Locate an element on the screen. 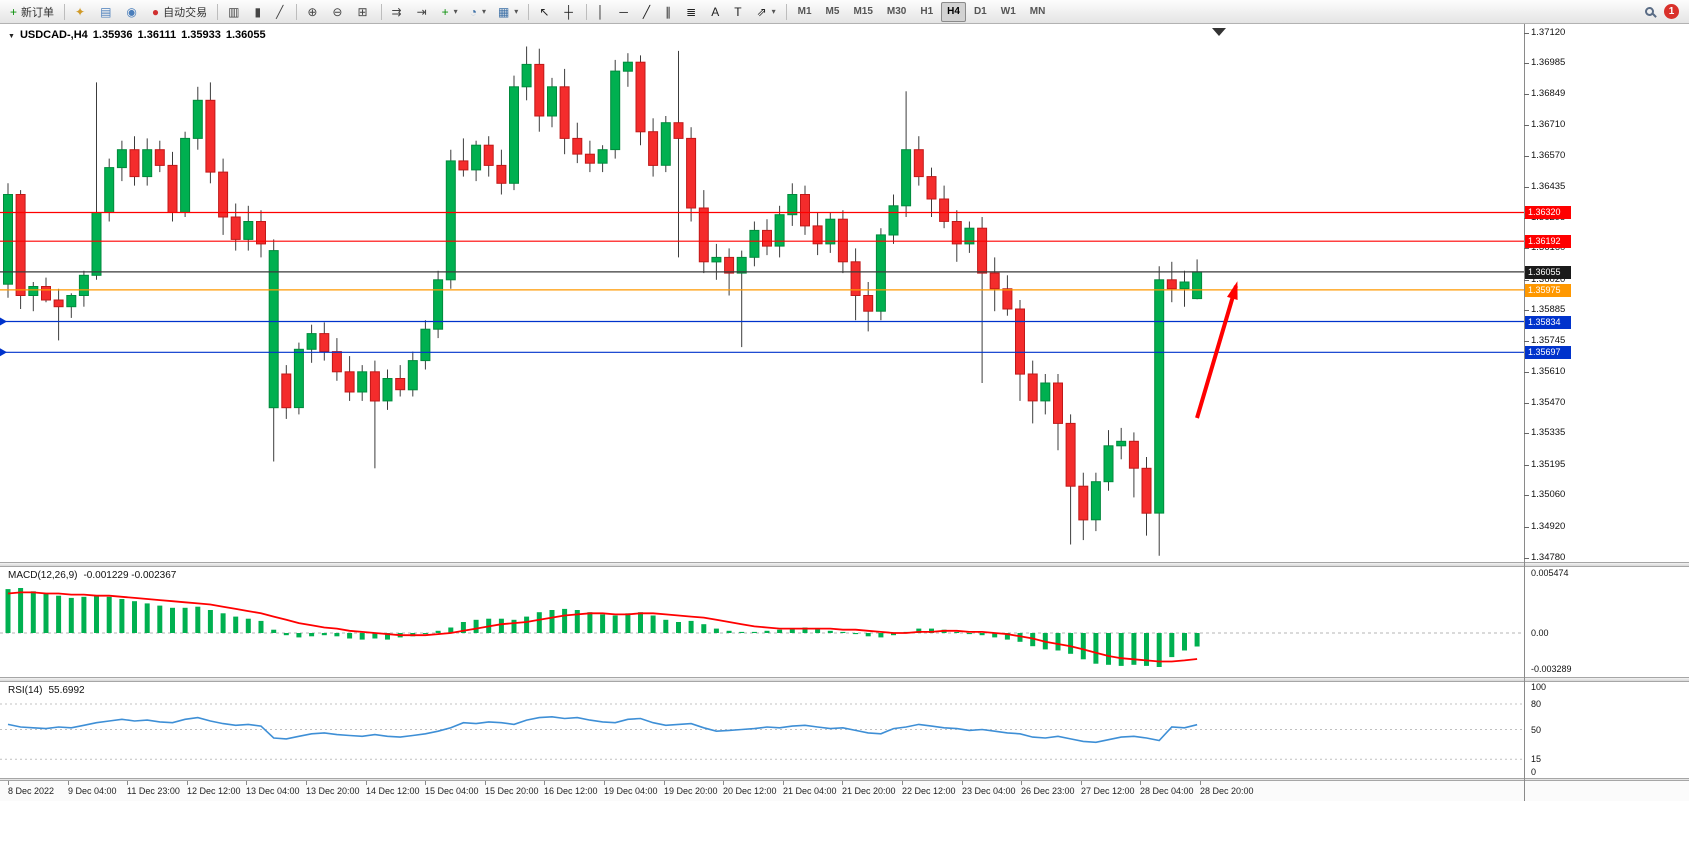 The width and height of the screenshot is (1689, 862). text-label-icon: T is located at coordinates (738, 11).